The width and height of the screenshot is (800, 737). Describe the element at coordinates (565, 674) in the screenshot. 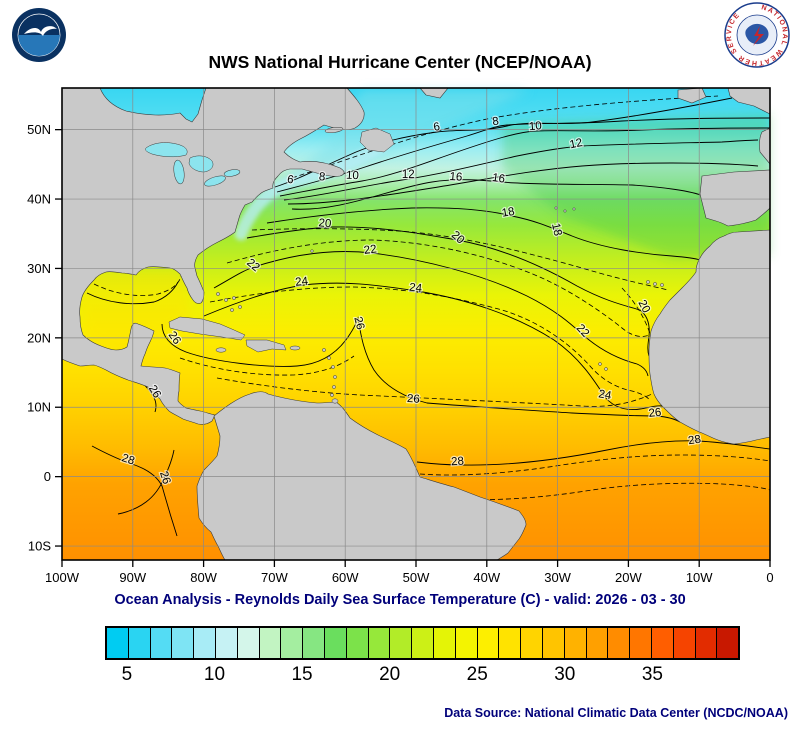

I see `colorbar-tick-label: 30` at that location.